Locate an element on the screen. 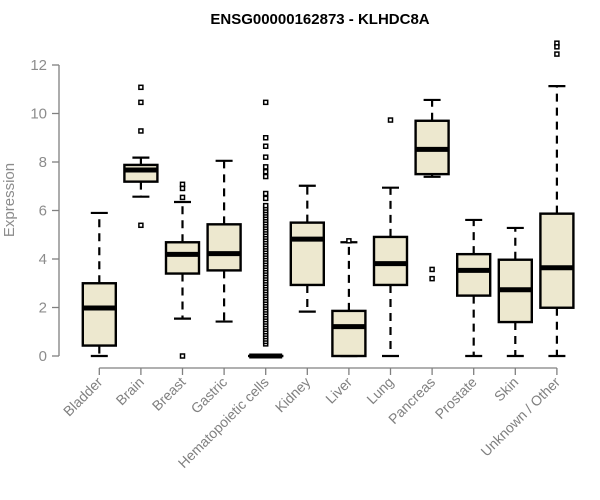 This screenshot has width=600, height=500. x-tick-label: Prostate is located at coordinates (456, 398).